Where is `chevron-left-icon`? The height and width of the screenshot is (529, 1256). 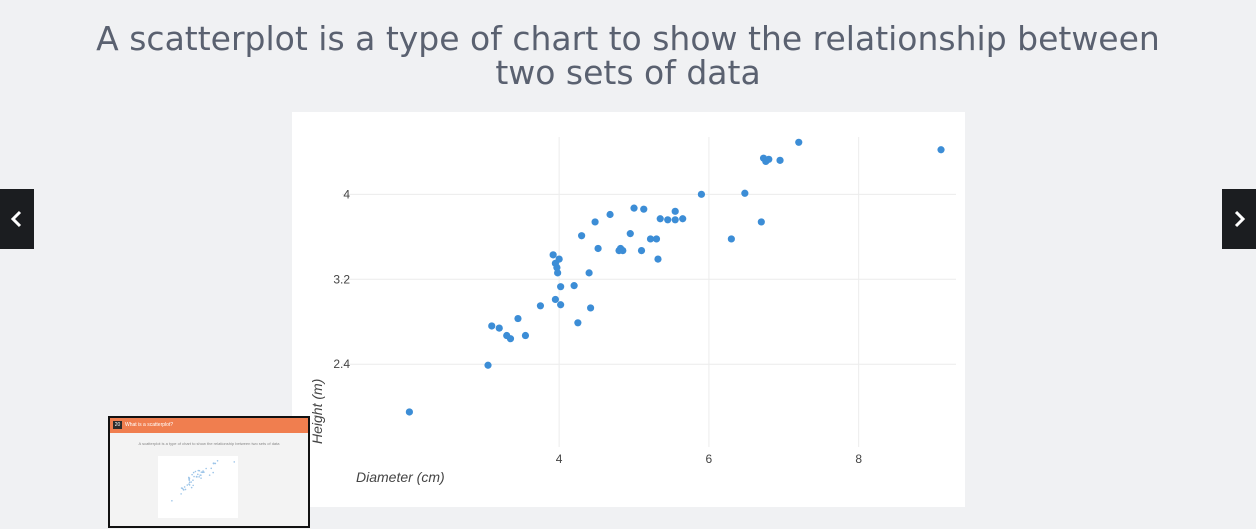
chevron-left-icon is located at coordinates (16, 219).